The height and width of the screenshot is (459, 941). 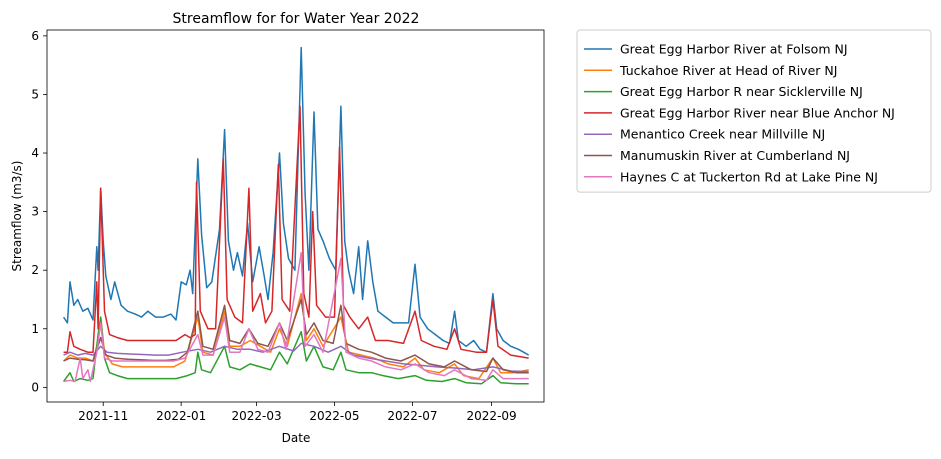 What do you see at coordinates (35, 329) in the screenshot?
I see `y-tick-label: 1` at bounding box center [35, 329].